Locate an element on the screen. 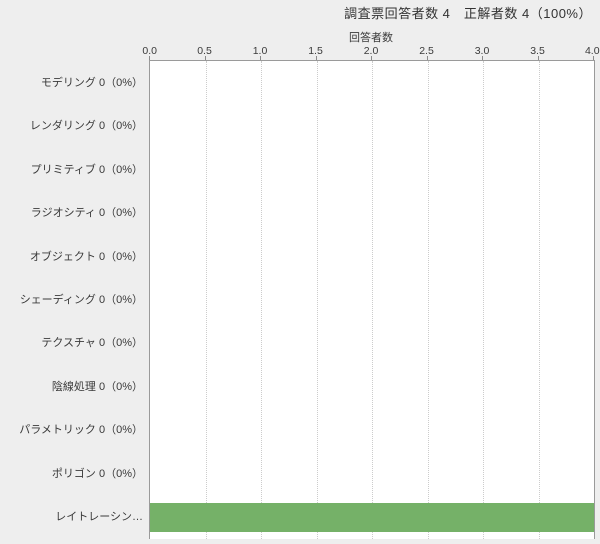 This screenshot has height=544, width=600. x-axis-tick-labels: 0.0 0.5 1.0 1.5 2.0 2.5 3.0 3.5 4.0 is located at coordinates (370, 52).